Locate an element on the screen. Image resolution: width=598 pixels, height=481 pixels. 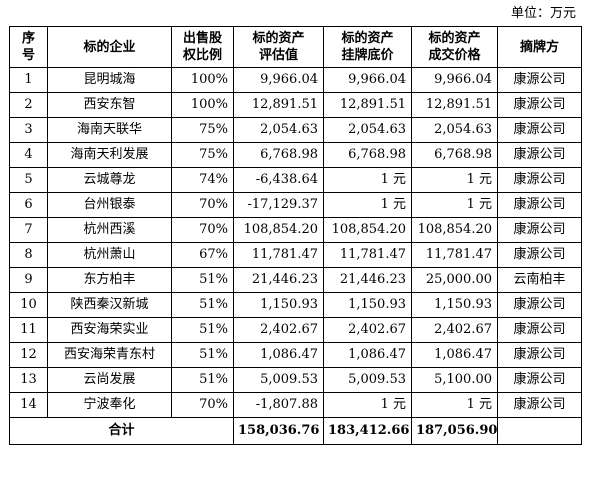
cell-ratio: 100% is located at coordinates (202, 105).